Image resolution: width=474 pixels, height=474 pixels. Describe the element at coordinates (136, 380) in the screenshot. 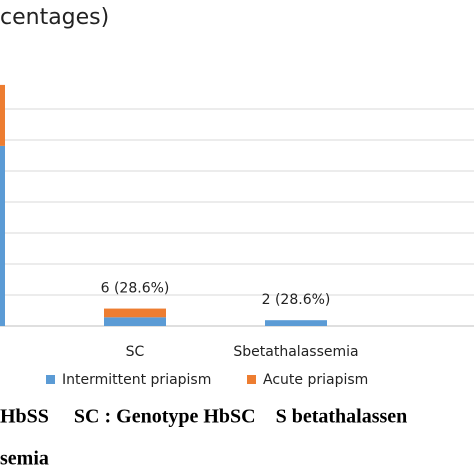

I see `legend-label: Intermittent priapism` at that location.